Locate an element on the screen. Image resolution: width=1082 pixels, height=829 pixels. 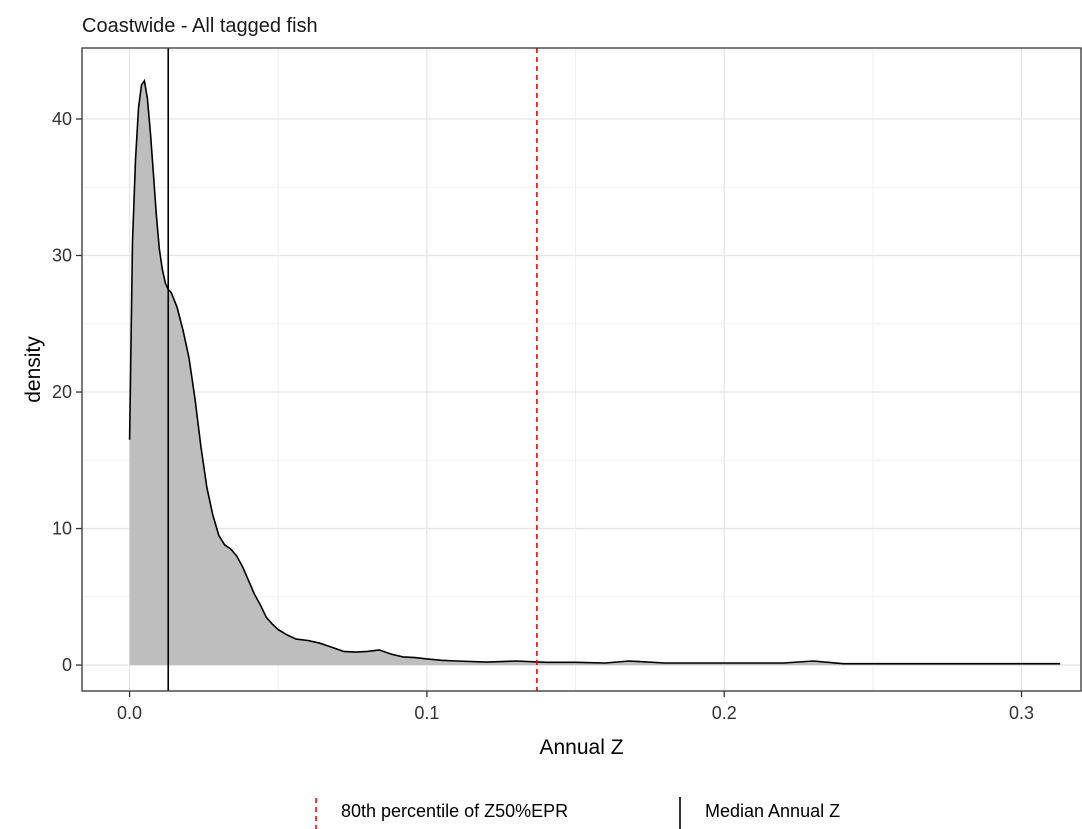
y-tick-label: 20 is located at coordinates (62, 392).